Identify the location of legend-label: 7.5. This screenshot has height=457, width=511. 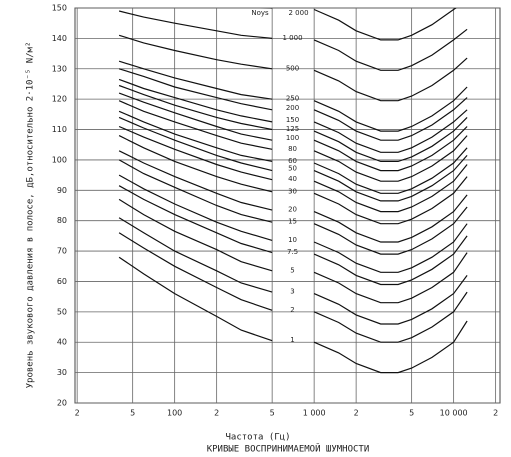
(292, 252).